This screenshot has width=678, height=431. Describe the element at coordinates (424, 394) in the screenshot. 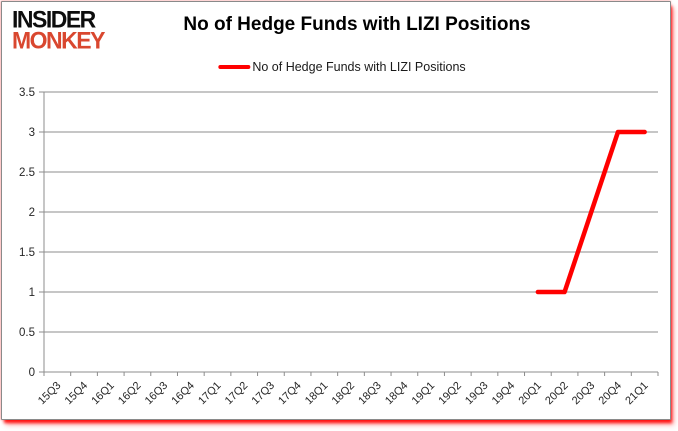

I see `x-axis-tick-label: 19Q1` at that location.